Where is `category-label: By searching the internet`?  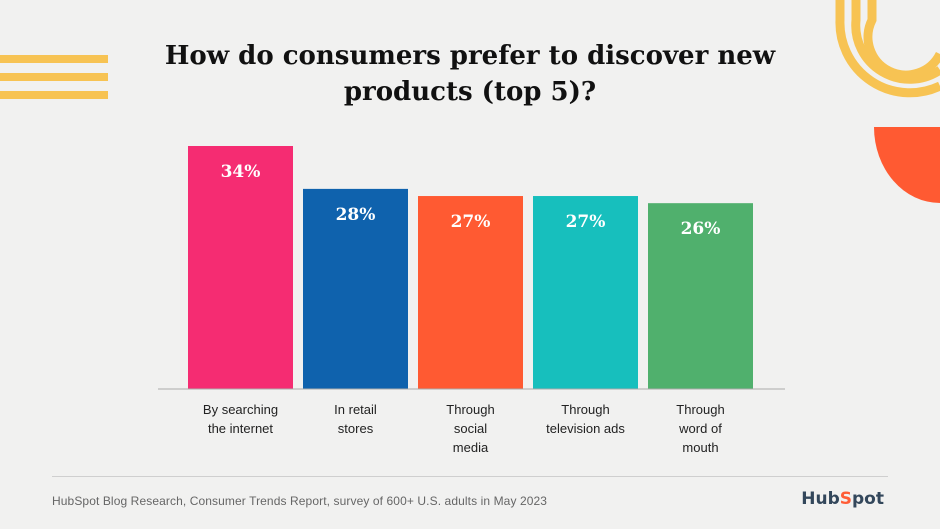 category-label: By searching the internet is located at coordinates (240, 419).